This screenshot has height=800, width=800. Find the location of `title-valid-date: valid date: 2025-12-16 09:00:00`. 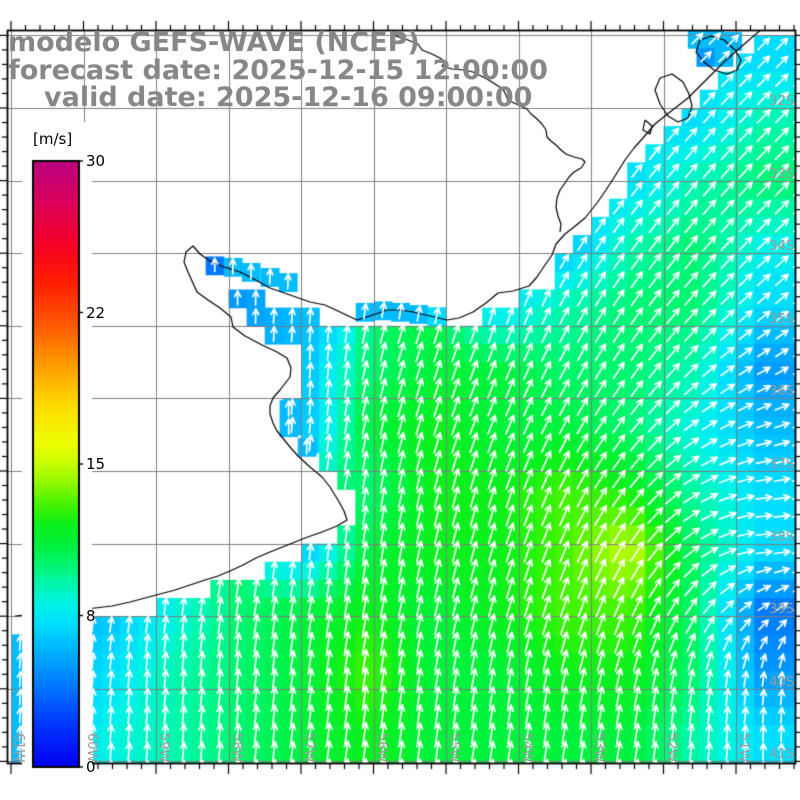

title-valid-date: valid date: 2025-12-16 09:00:00 is located at coordinates (288, 97).